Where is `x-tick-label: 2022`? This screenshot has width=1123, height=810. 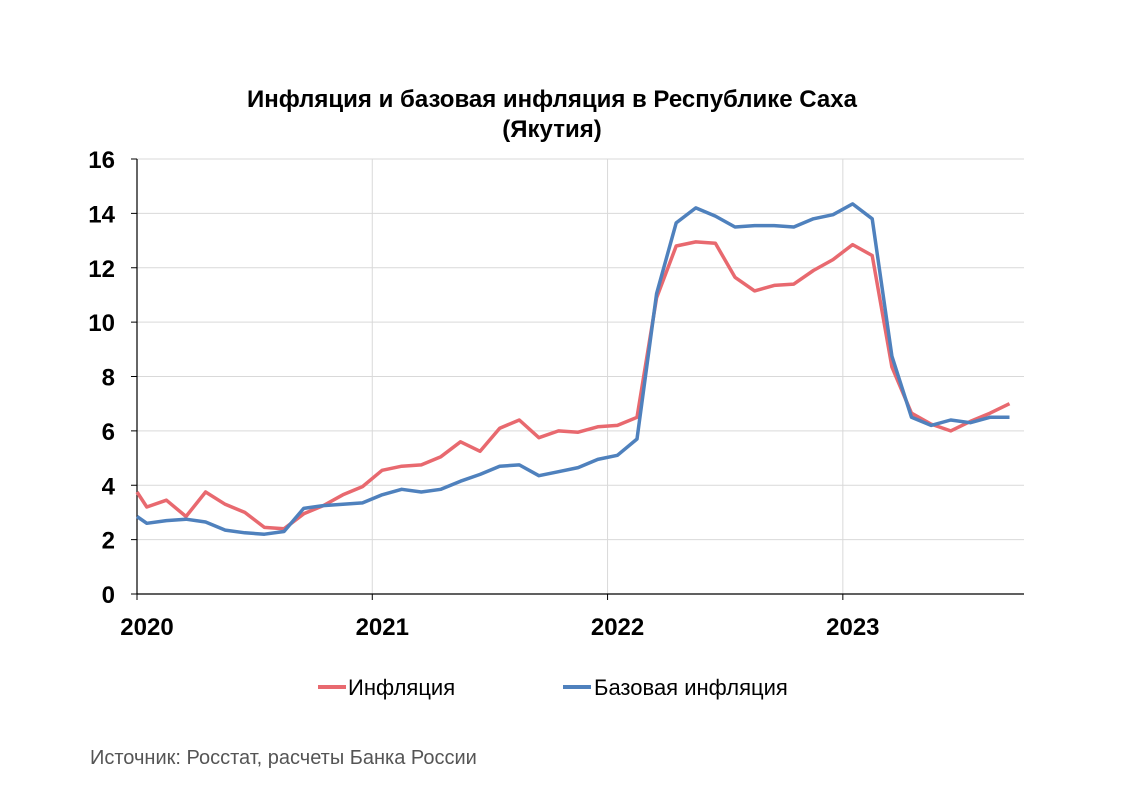
x-tick-label: 2022 is located at coordinates (617, 627).